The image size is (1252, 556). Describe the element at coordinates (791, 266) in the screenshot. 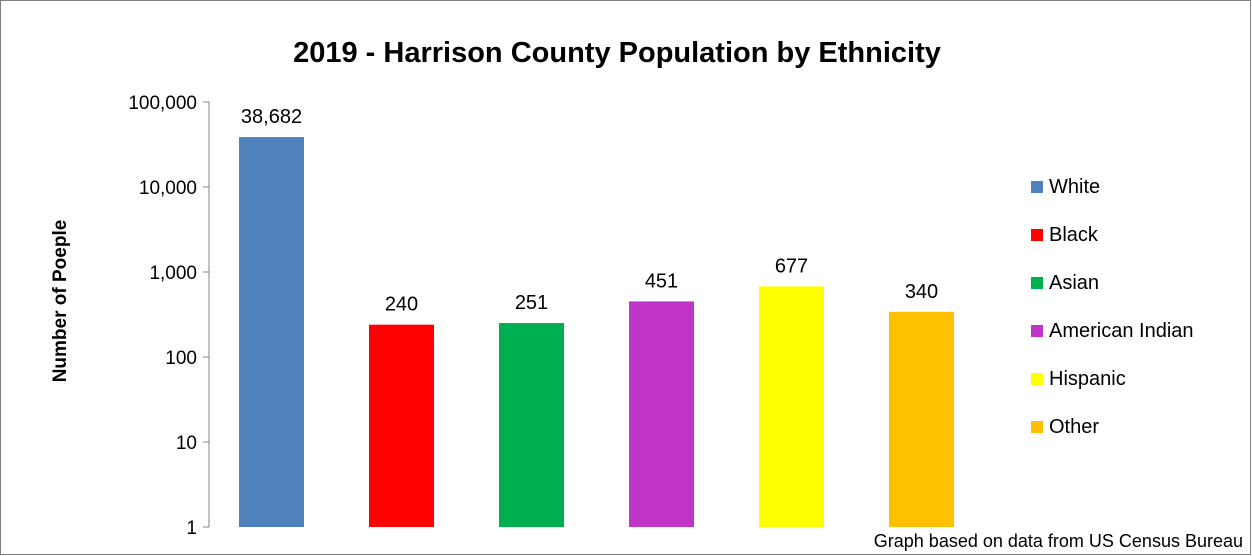

I see `data-label: 677` at that location.